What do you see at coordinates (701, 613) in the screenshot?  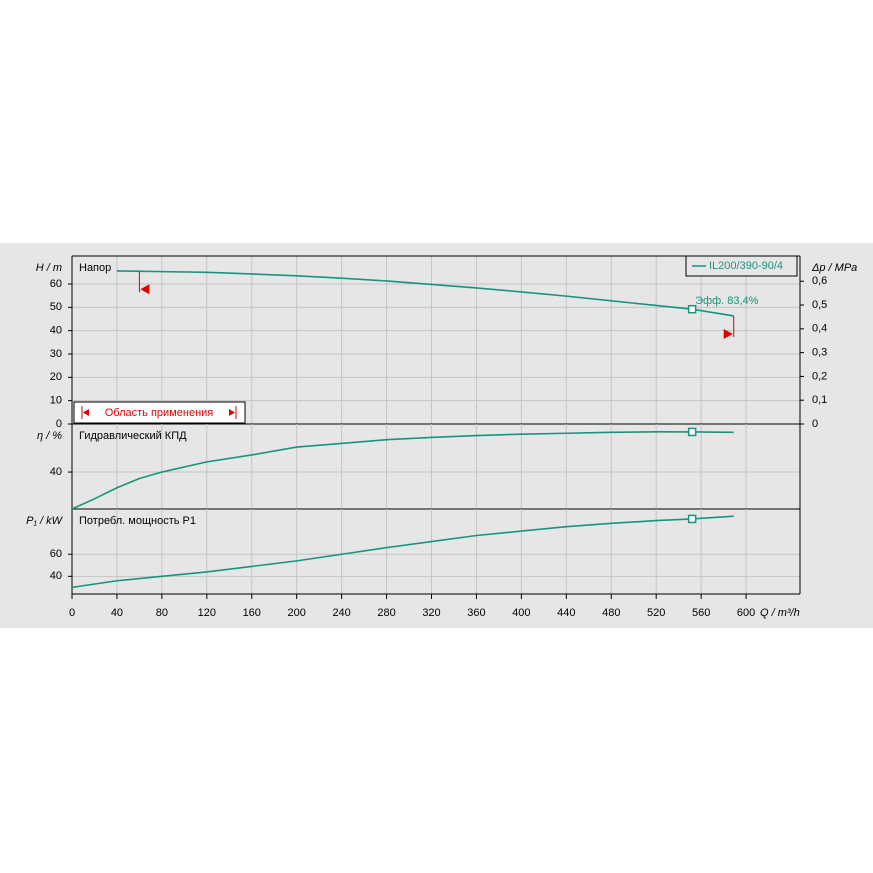 I see `x-tick-label: 560` at bounding box center [701, 613].